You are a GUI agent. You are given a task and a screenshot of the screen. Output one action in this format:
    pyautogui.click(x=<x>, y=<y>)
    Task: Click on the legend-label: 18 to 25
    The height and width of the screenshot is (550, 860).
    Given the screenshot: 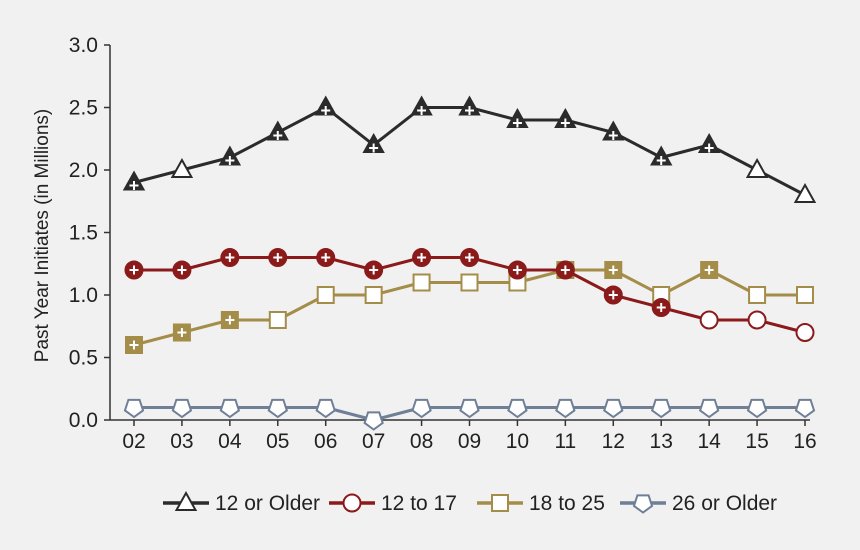 What is the action you would take?
    pyautogui.click(x=567, y=503)
    